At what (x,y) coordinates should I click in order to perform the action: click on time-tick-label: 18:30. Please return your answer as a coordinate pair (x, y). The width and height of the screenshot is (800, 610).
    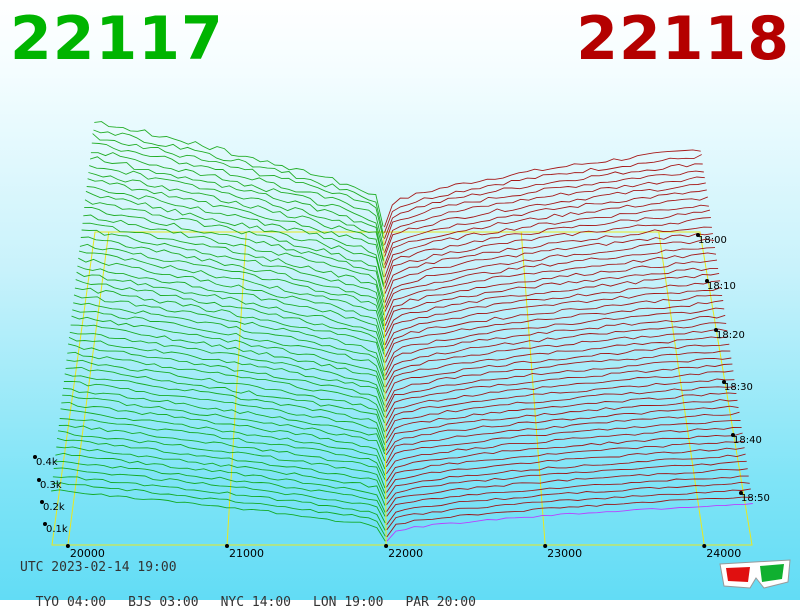
    Looking at the image, I should click on (738, 387).